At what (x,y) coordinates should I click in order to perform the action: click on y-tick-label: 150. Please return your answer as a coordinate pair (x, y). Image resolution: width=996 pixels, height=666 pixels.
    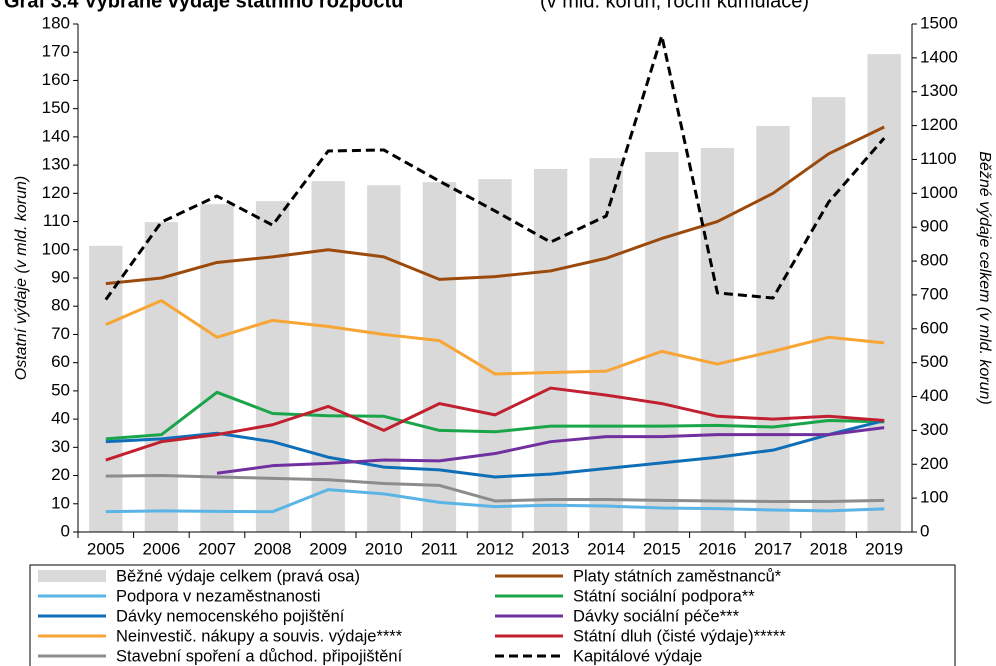
    Looking at the image, I should click on (56, 107).